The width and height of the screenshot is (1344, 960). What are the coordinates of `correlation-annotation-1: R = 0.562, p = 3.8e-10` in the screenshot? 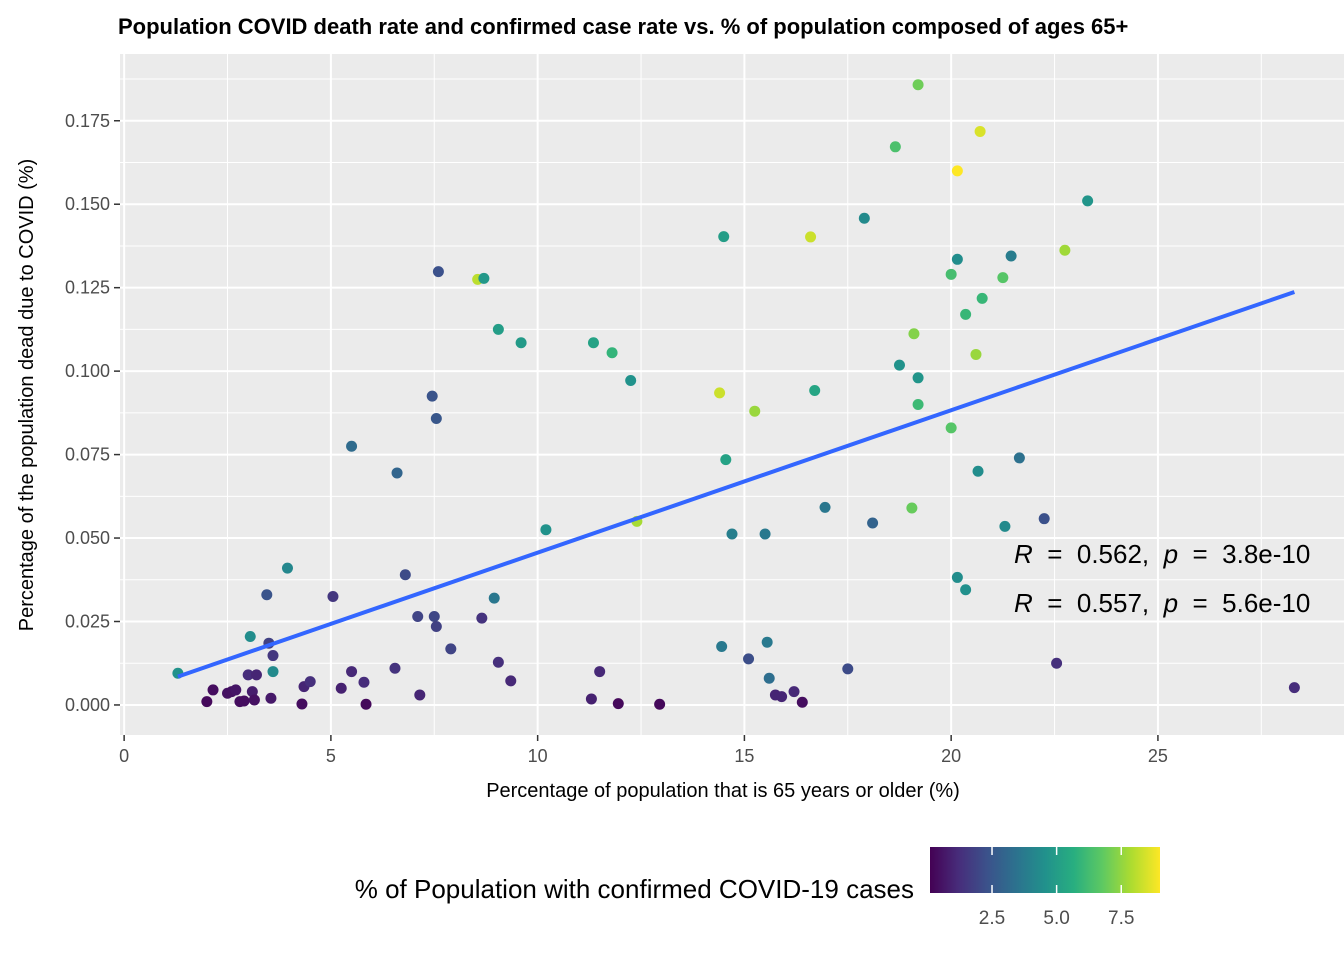 It's located at (1162, 554).